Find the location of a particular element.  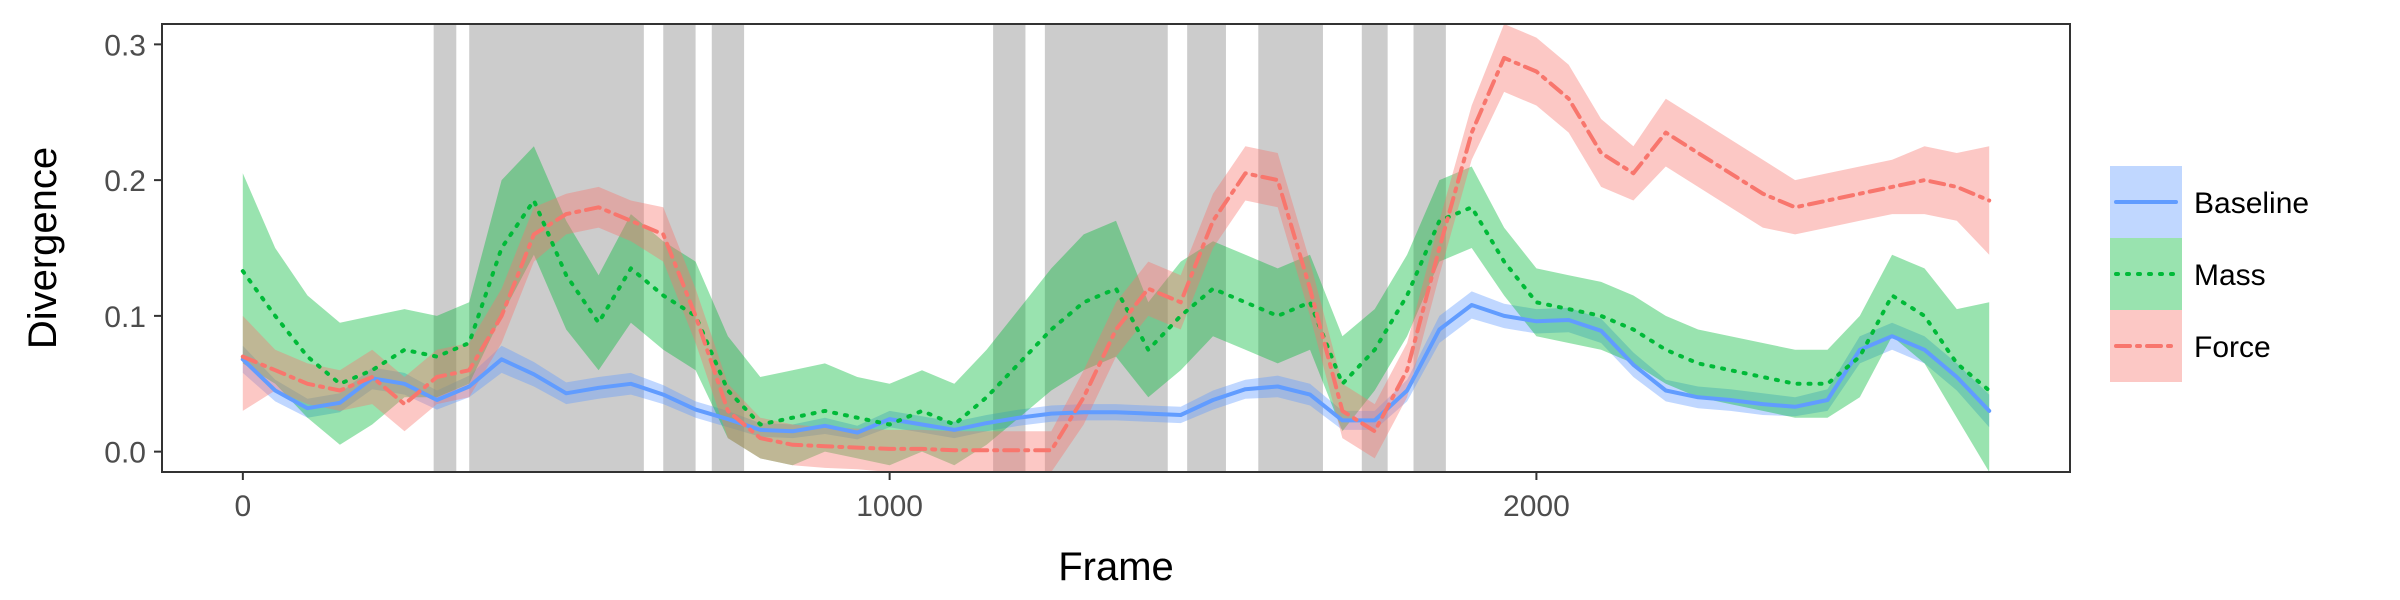

x-tick-label: 0 is located at coordinates (243, 506).